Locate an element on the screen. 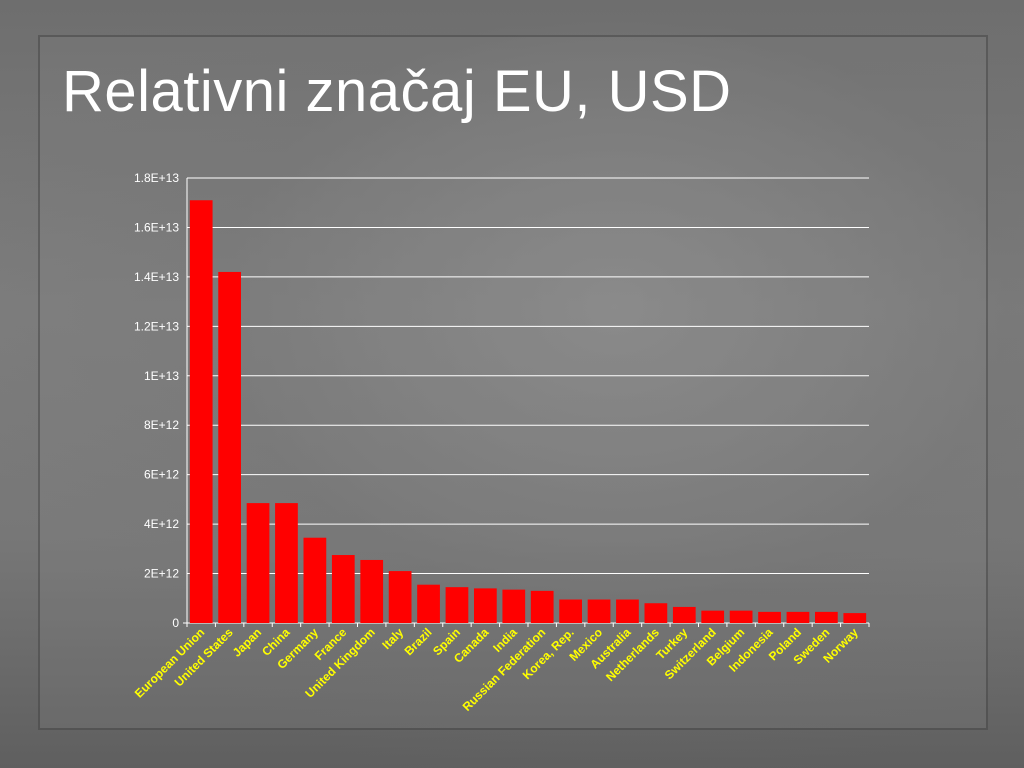  y-tick-label: 1E+13 is located at coordinates (161, 376).